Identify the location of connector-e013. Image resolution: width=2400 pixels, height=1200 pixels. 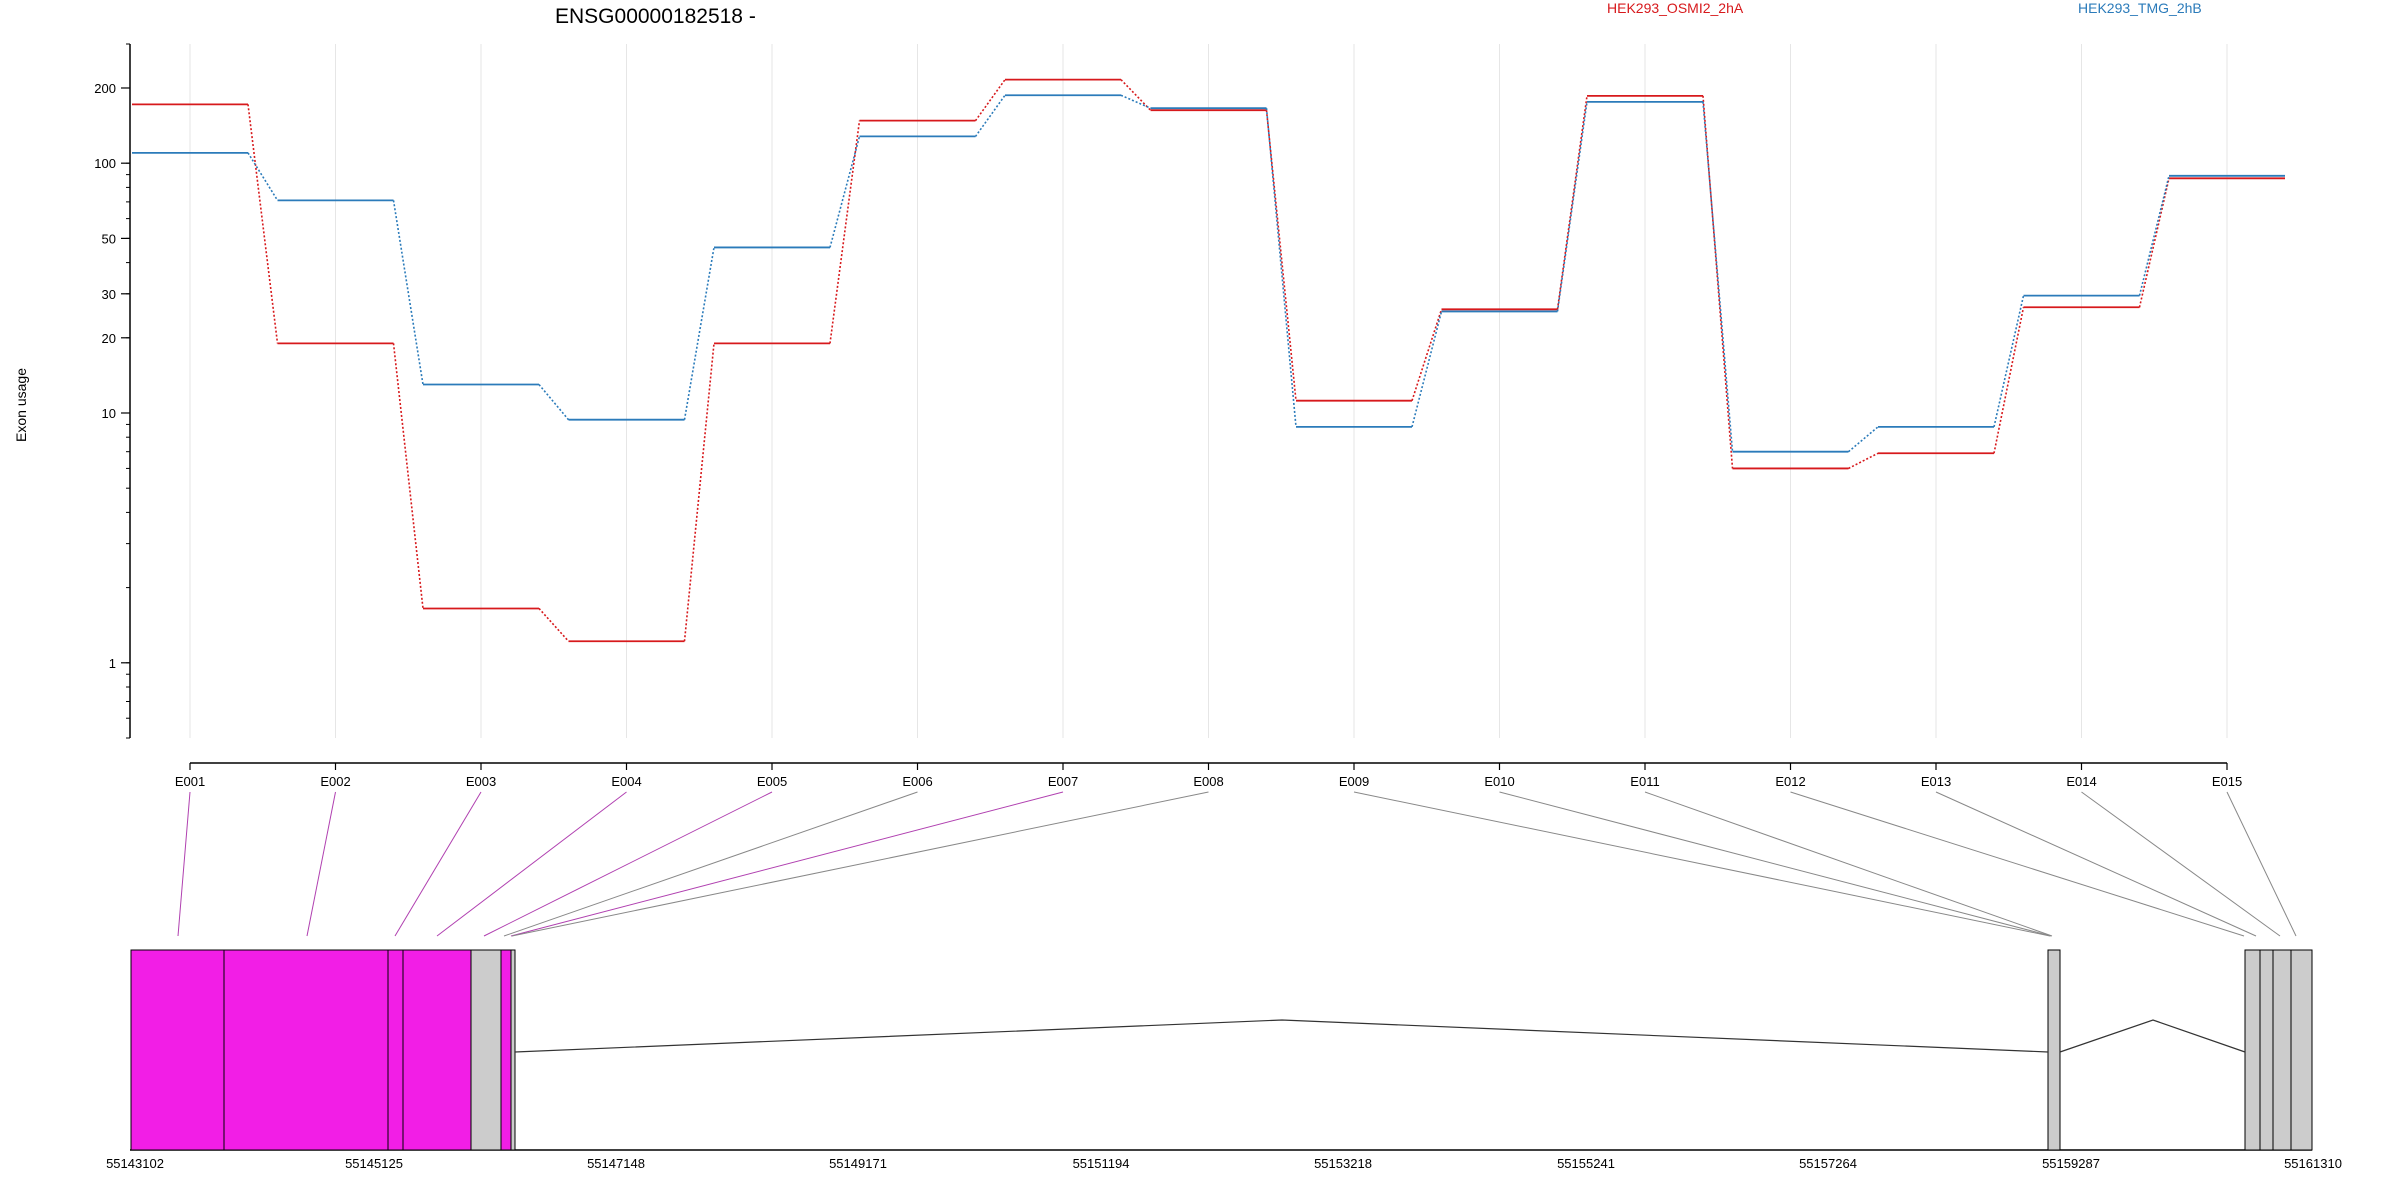
(2096, 864).